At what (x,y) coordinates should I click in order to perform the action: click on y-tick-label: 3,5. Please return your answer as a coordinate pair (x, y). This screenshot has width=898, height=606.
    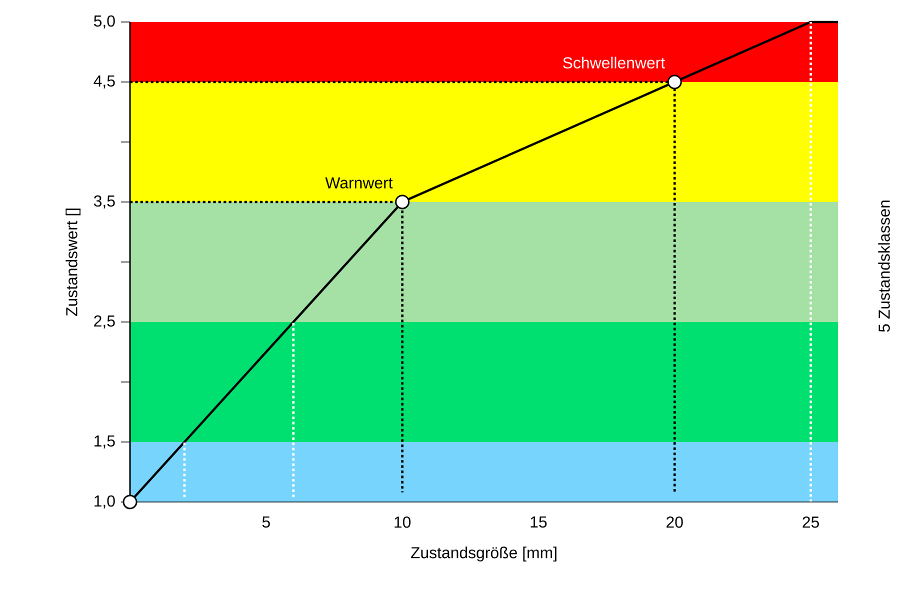
    Looking at the image, I should click on (104, 202).